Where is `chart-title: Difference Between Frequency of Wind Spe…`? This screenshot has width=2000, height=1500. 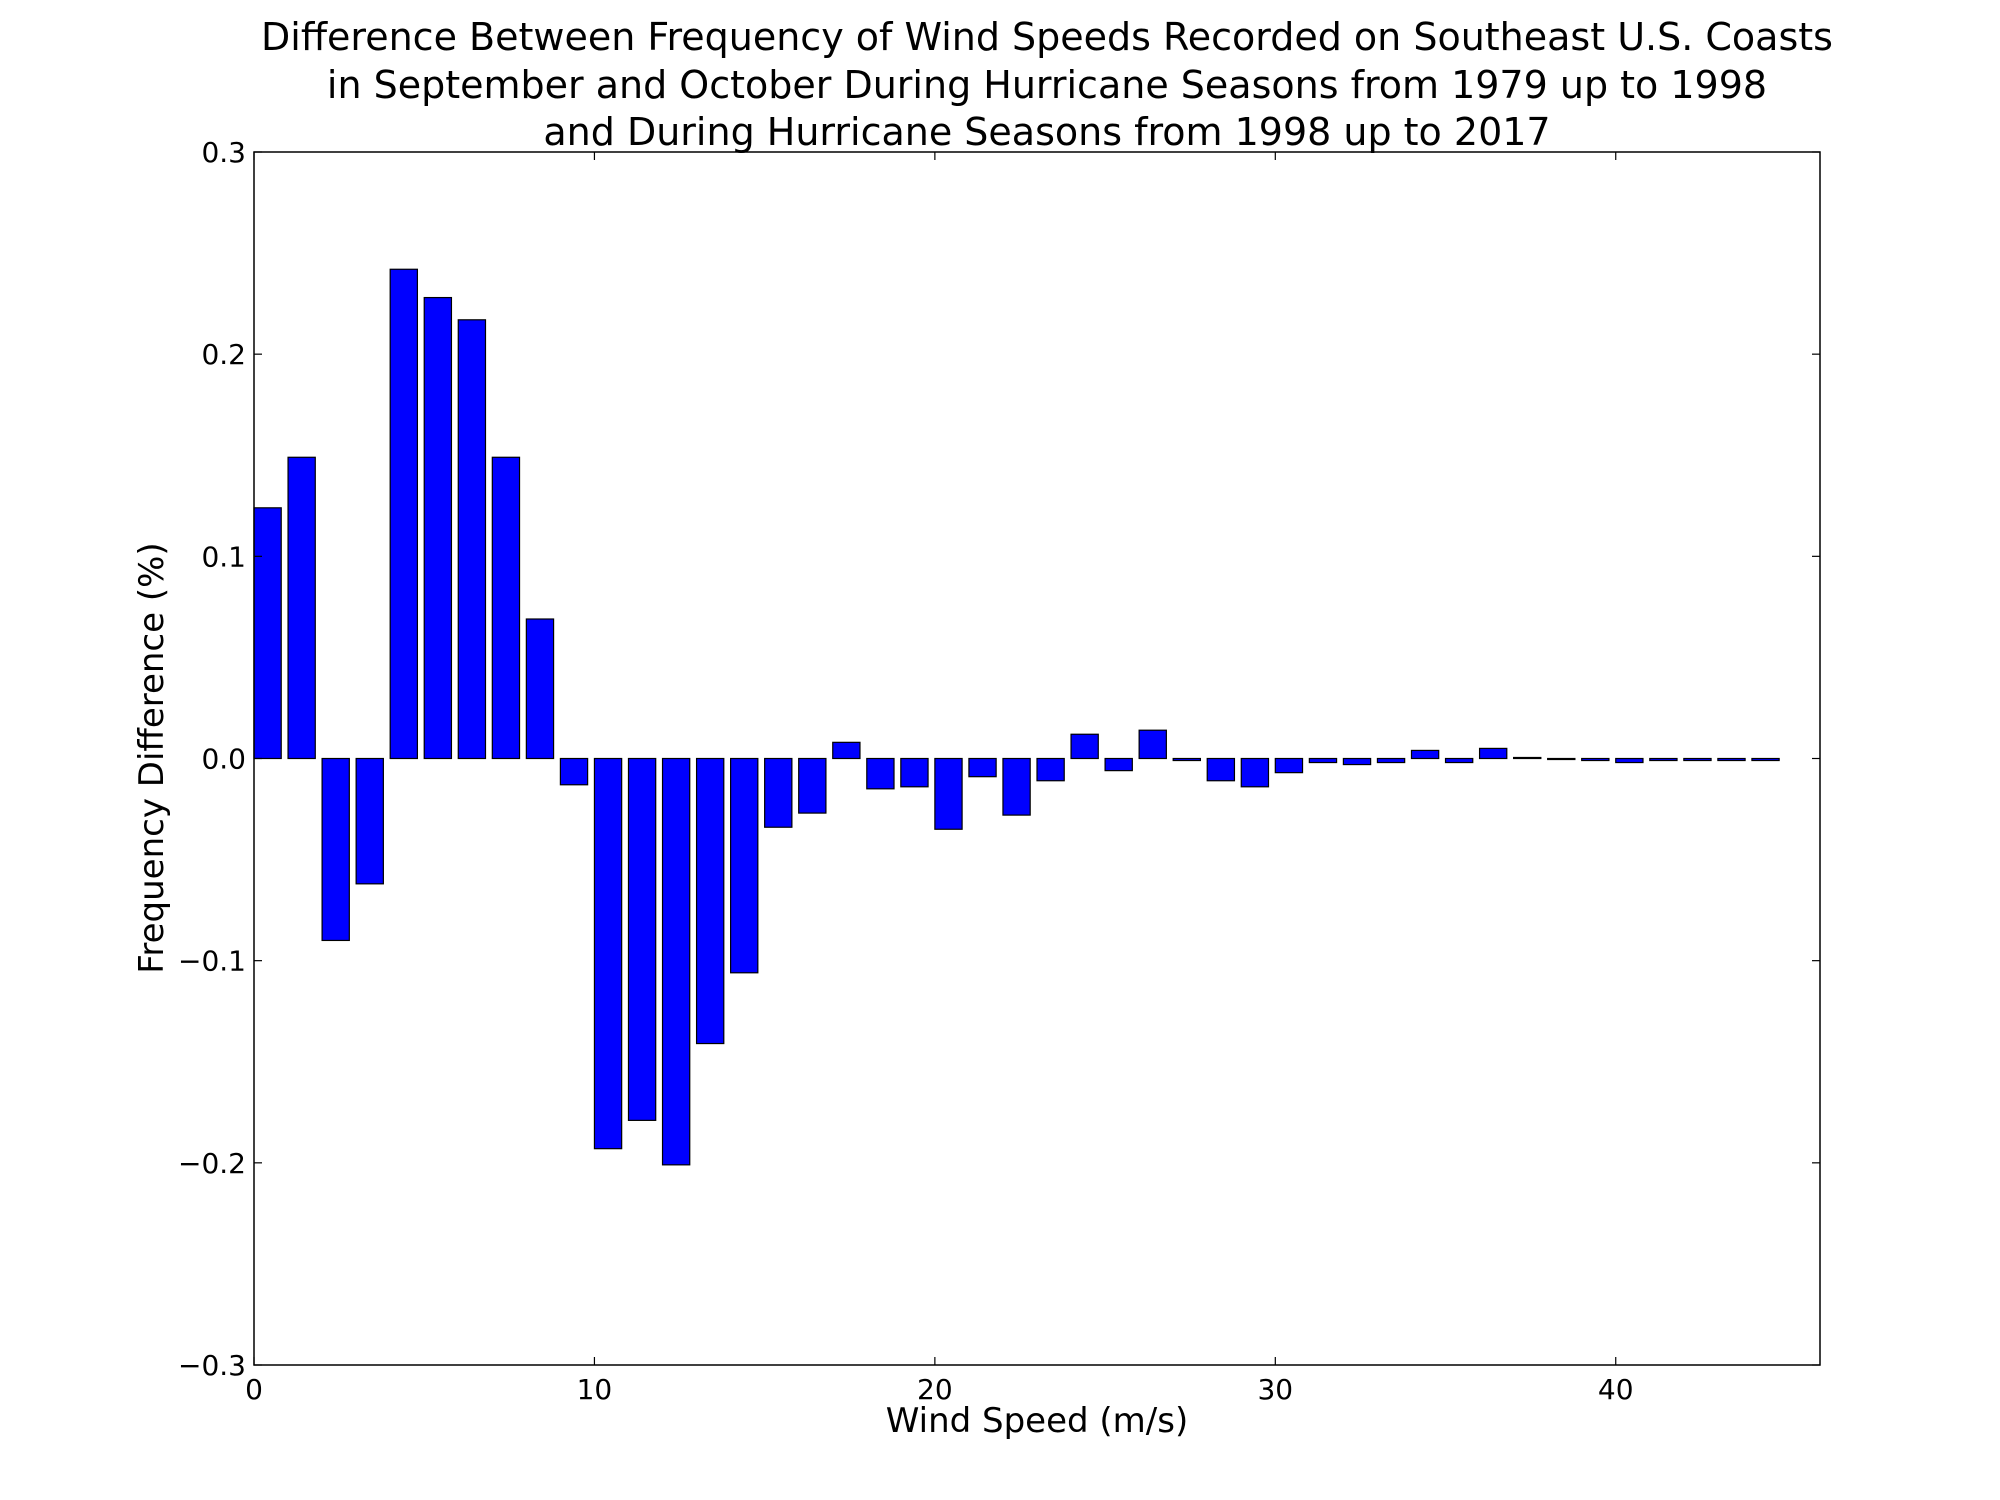
chart-title: Difference Between Frequency of Wind Spe… is located at coordinates (1047, 84).